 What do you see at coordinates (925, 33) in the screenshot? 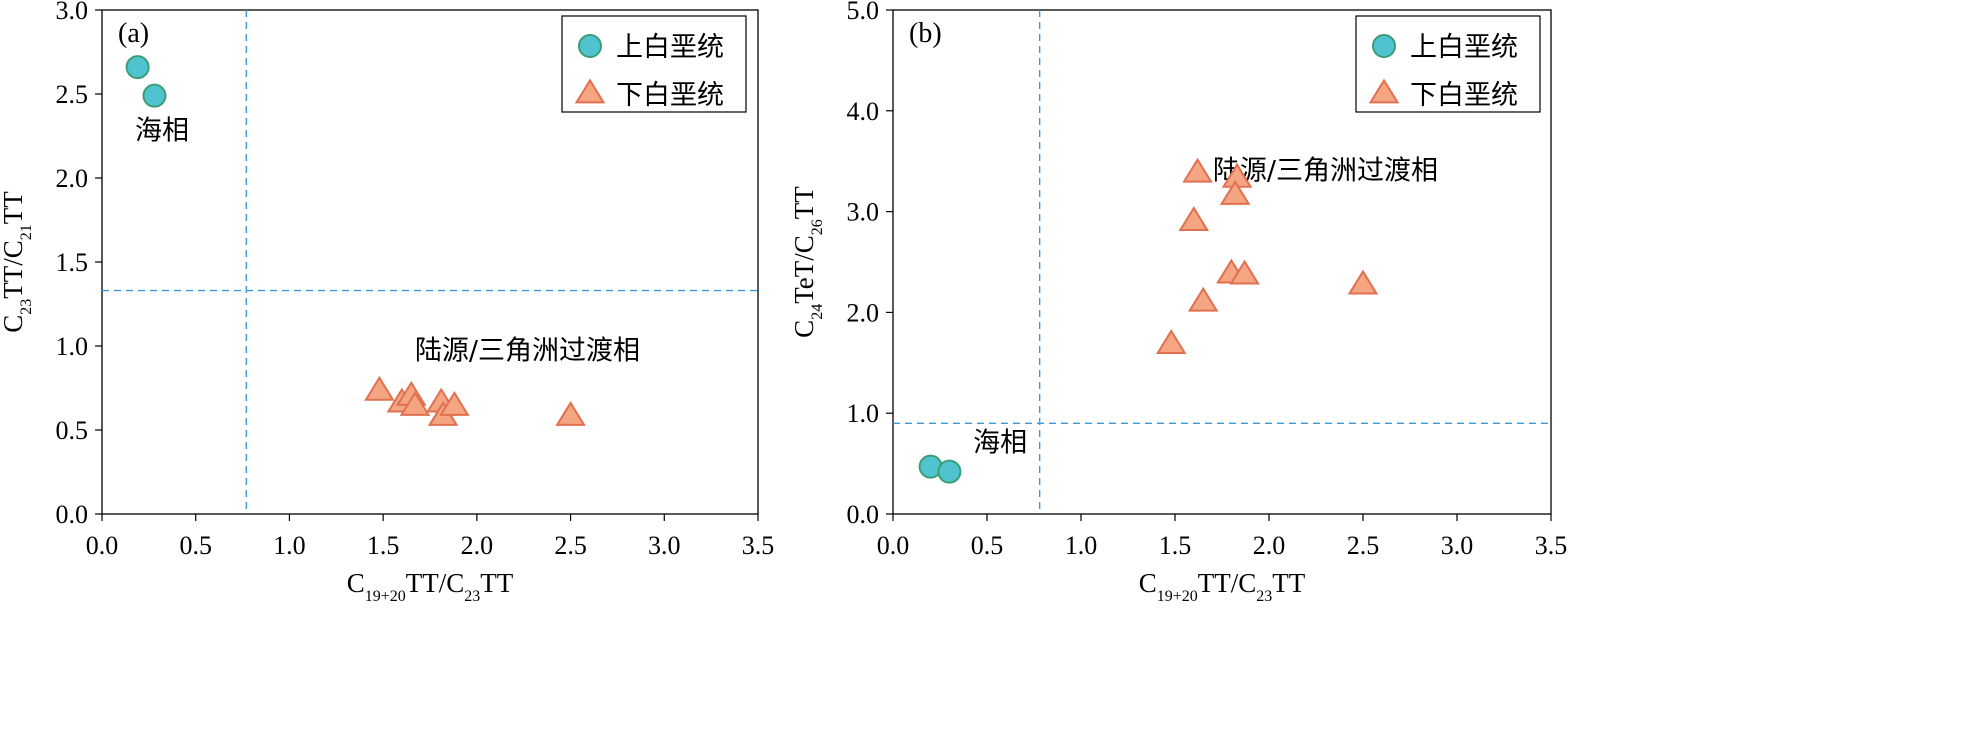
I see `panel-label: (b)` at bounding box center [925, 33].